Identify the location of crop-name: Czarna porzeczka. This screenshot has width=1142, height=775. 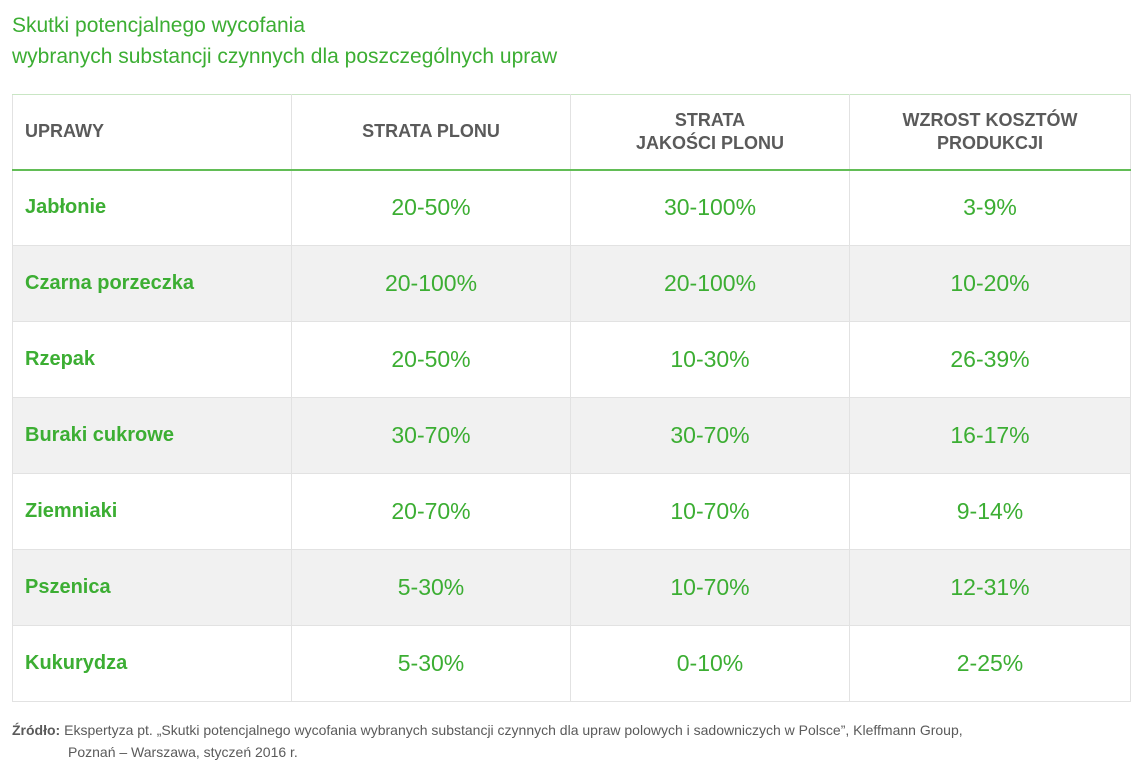
(152, 284).